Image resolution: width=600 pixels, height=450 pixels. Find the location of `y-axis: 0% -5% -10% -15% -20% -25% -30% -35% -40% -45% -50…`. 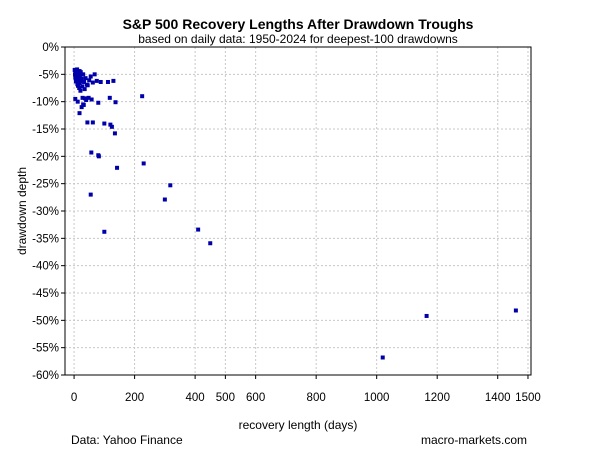

y-axis: 0% -5% -10% -15% -20% -25% -30% -35% -40% -45% -50… is located at coordinates (48, 212).